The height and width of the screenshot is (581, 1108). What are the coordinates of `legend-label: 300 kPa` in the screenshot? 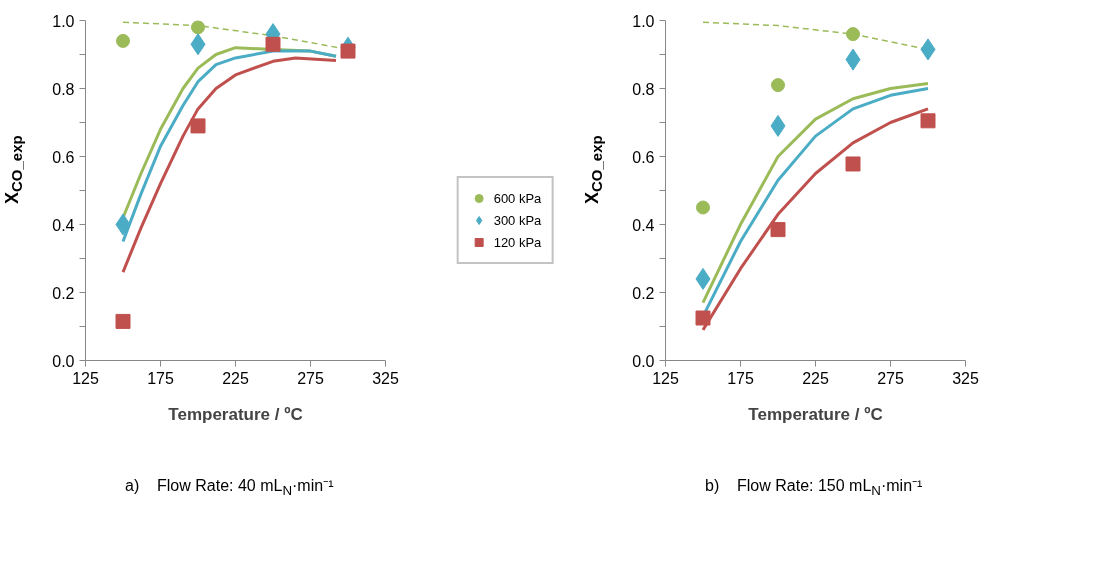 It's located at (517, 220).